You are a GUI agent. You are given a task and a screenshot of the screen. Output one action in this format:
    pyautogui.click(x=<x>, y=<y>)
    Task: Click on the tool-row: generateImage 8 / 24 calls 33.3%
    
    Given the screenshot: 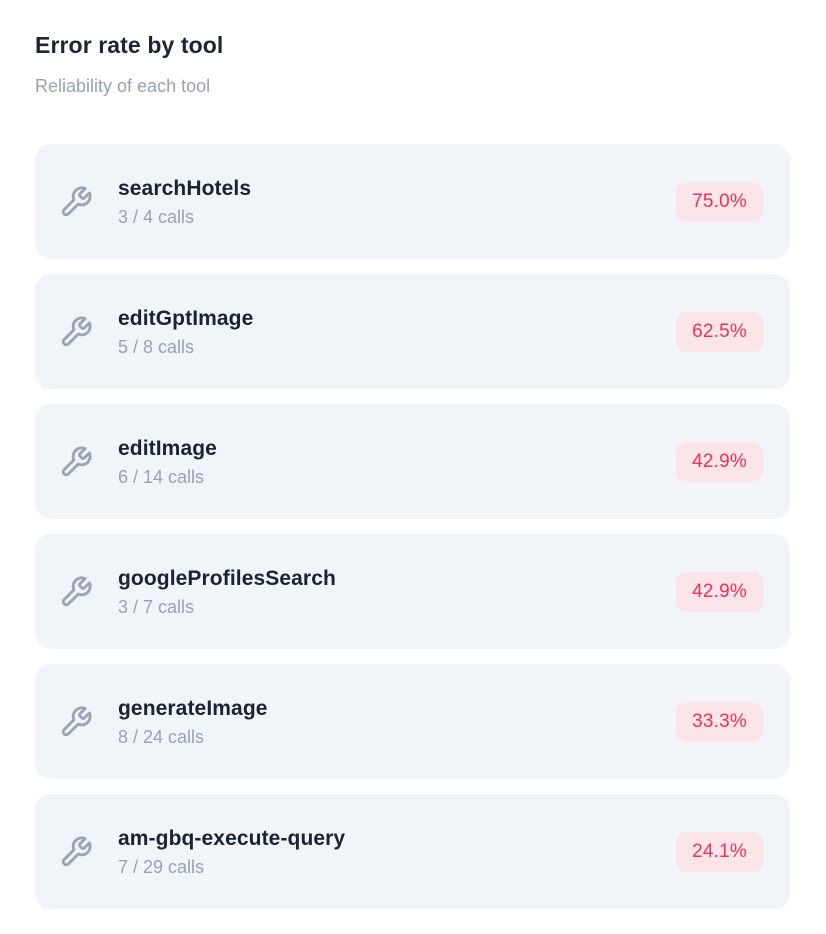 What is the action you would take?
    pyautogui.click(x=412, y=721)
    